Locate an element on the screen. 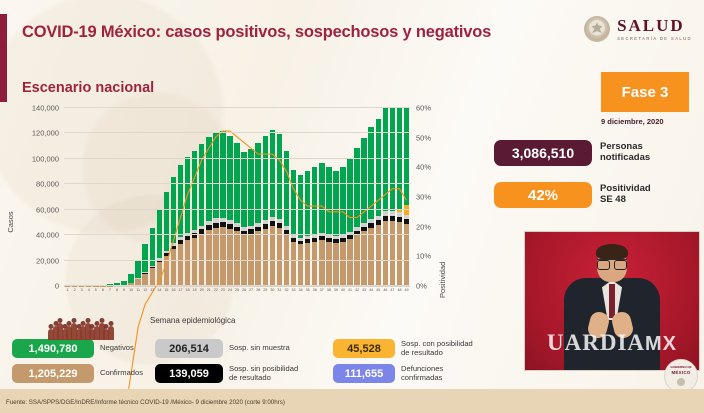  x-axis-tick-label: 15 is located at coordinates (166, 290).